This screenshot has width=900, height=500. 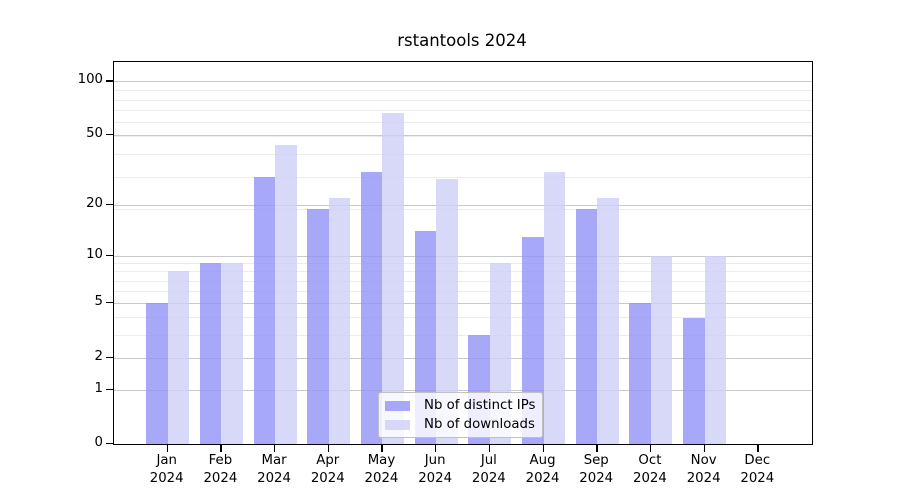 What do you see at coordinates (397, 424) in the screenshot?
I see `legend-swatch-downloads` at bounding box center [397, 424].